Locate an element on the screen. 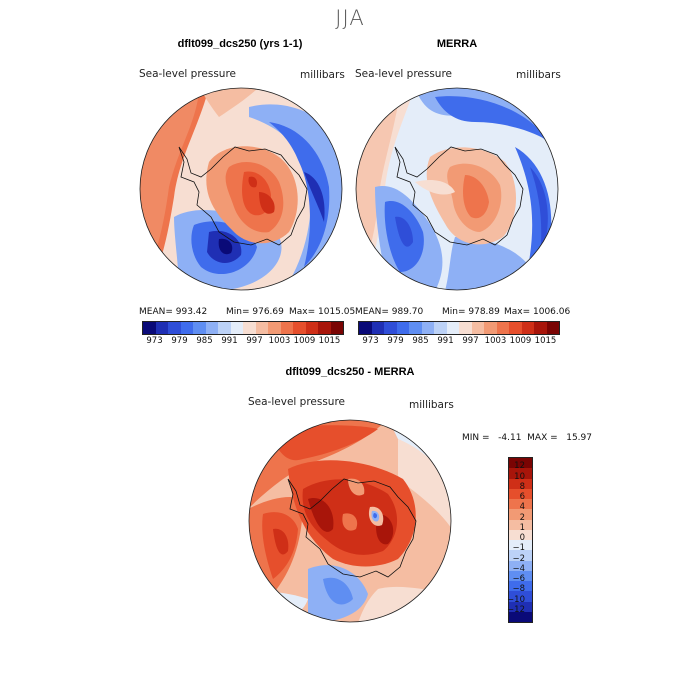 This screenshot has width=700, height=700. colorbar-tick-label: 4 is located at coordinates (522, 507).